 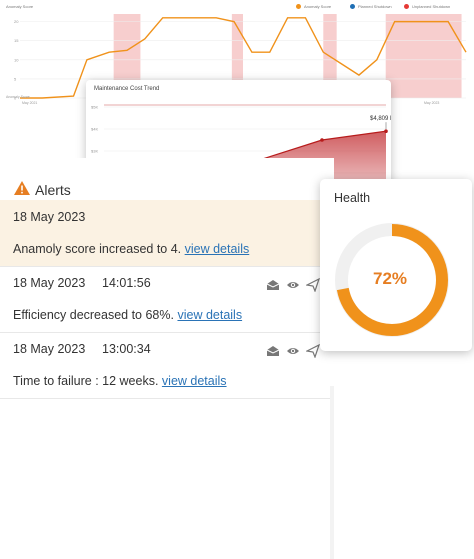 I want to click on alerts-scrollbar, so click(x=332, y=472).